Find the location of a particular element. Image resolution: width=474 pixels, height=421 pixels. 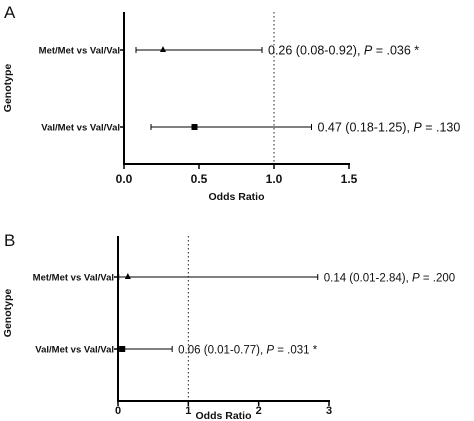

estimate-annotation: 0.47 (0.18-1.25), P = .130 is located at coordinates (389, 128).